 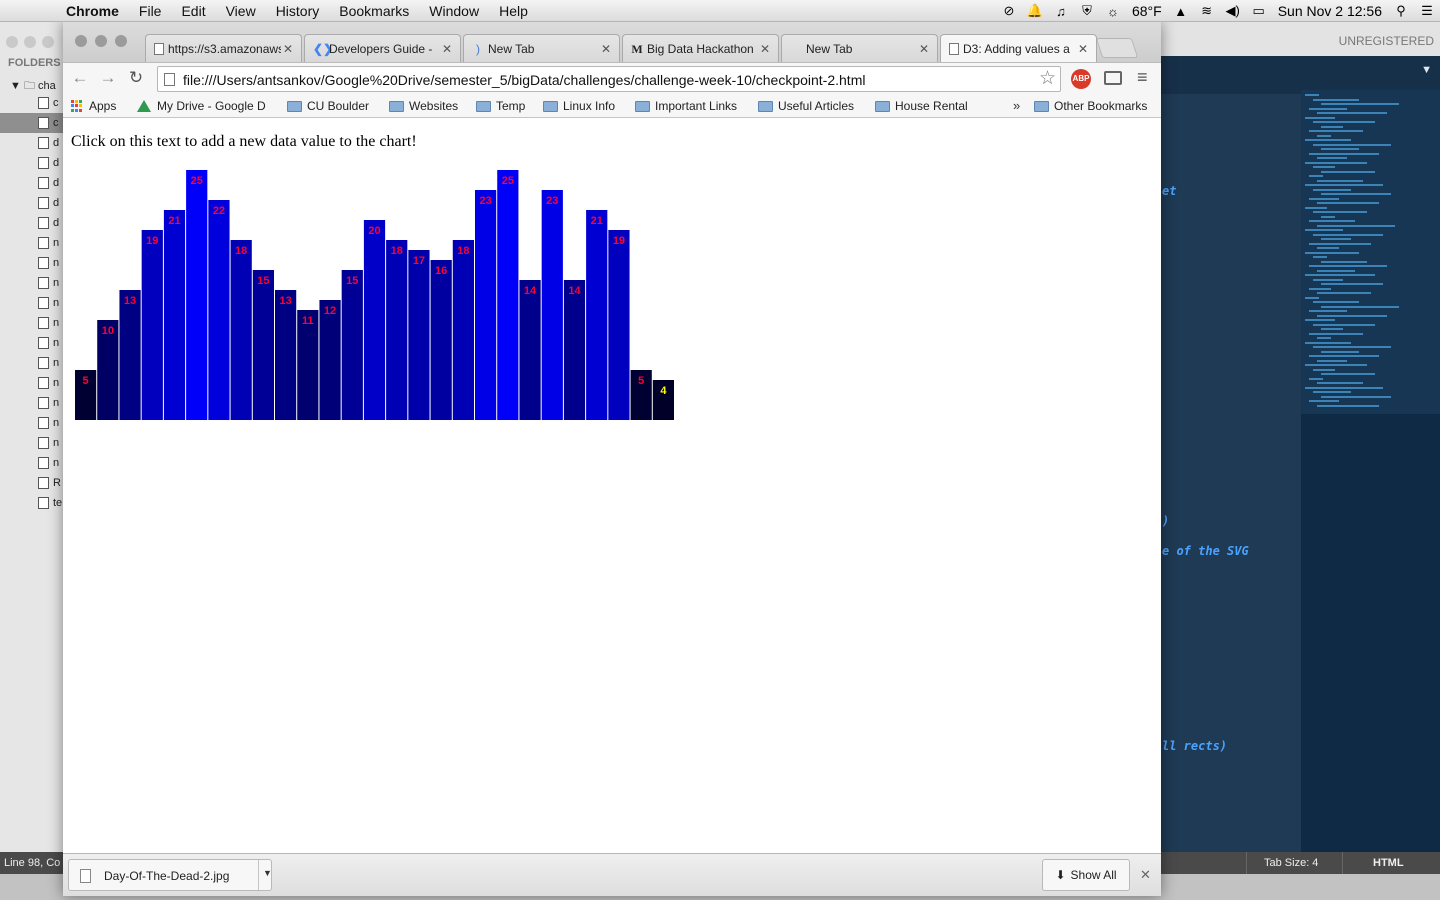 I want to click on browser-tab: New Tab ✕, so click(x=859, y=48).